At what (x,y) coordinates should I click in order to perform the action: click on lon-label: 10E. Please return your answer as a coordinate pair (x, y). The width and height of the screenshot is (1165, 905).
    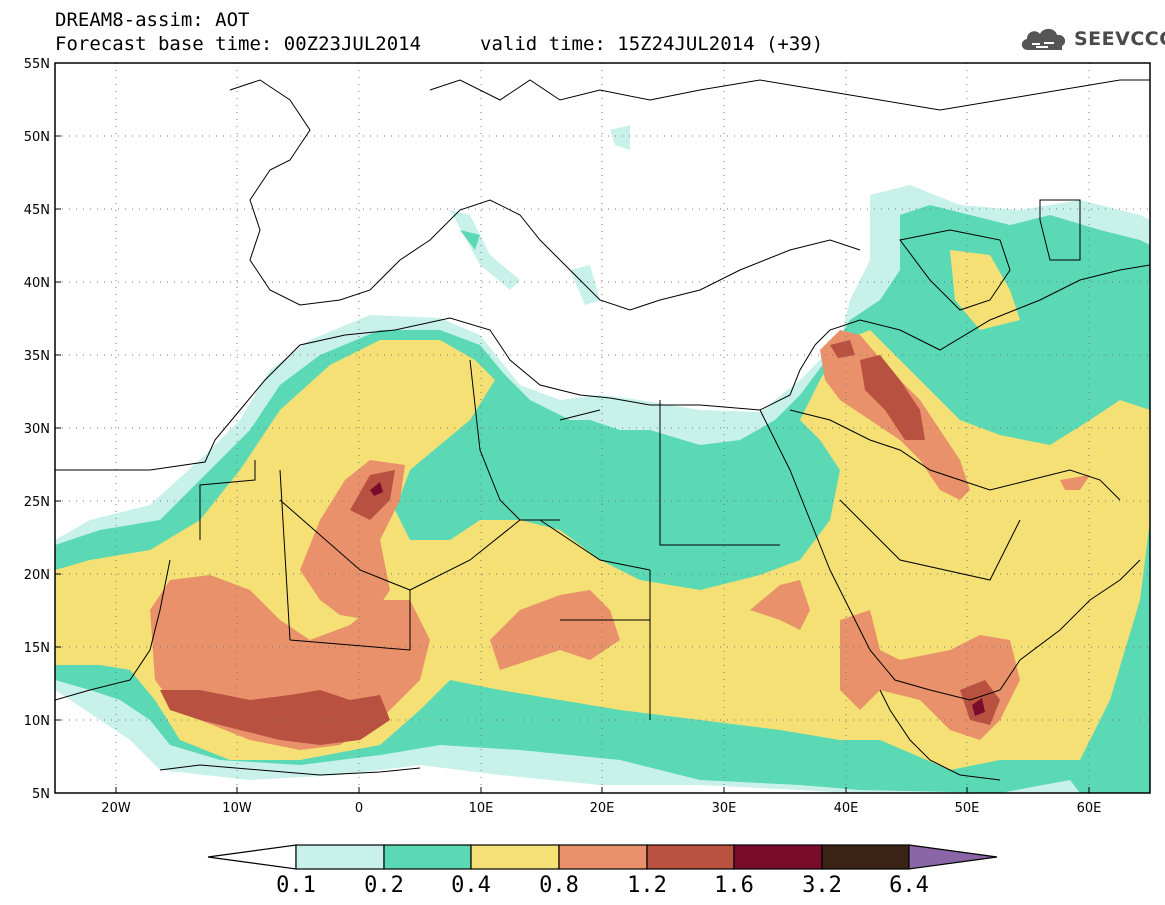
    Looking at the image, I should click on (481, 808).